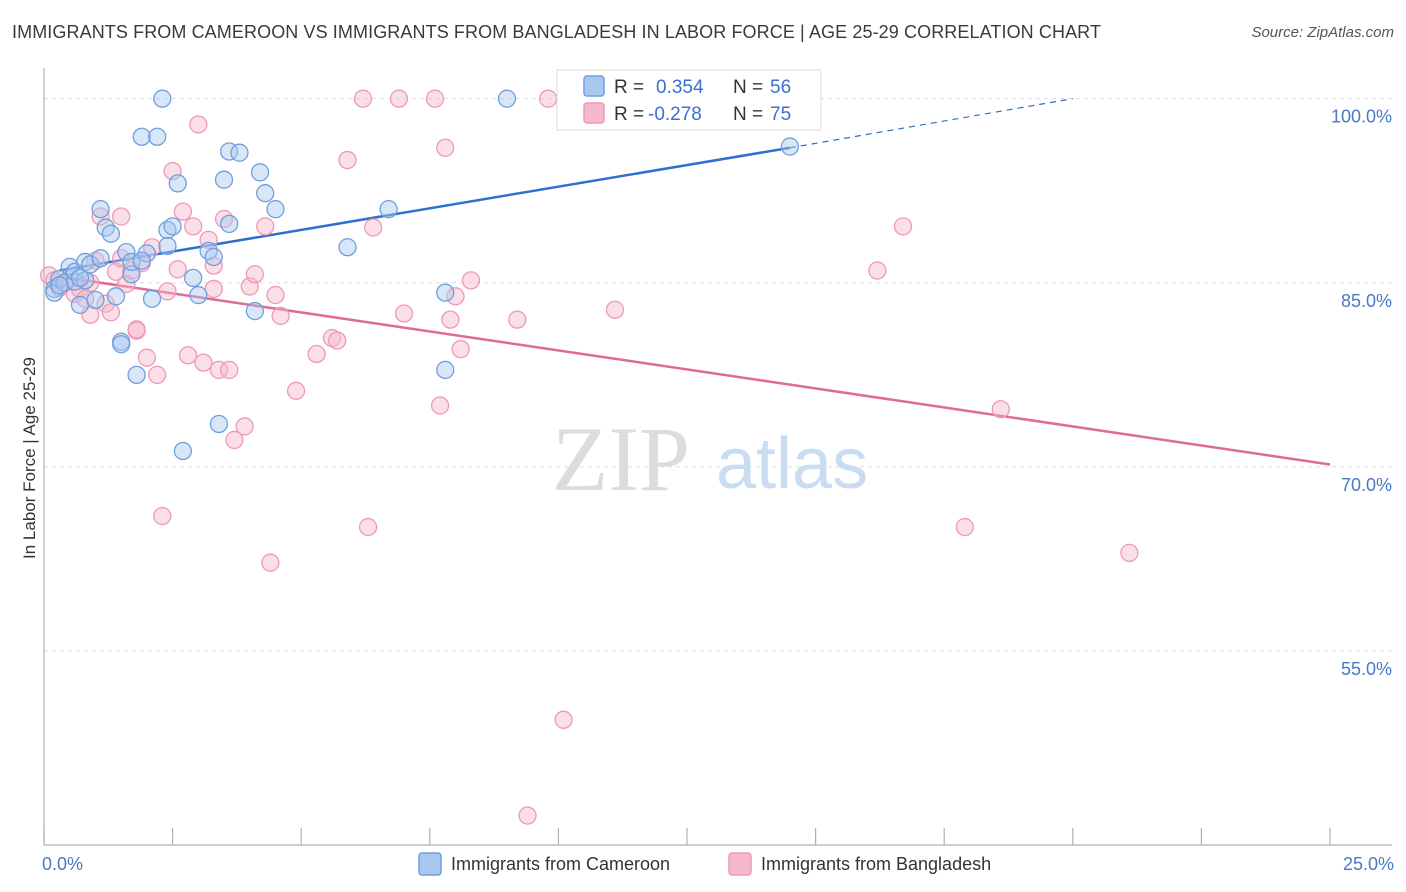 The width and height of the screenshot is (1406, 892). Describe the element at coordinates (29, 458) in the screenshot. I see `y-axis-label: In Labor Force | Age 25-29` at that location.